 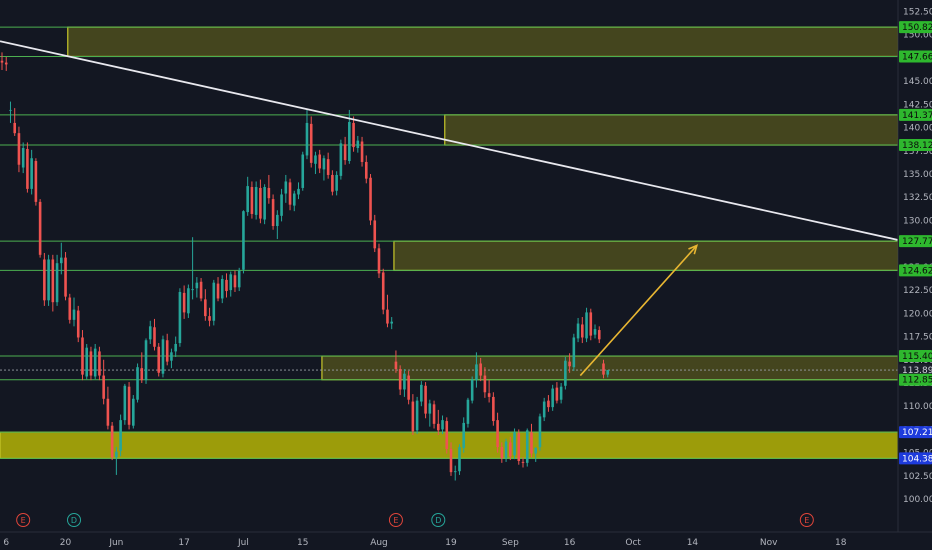 What do you see at coordinates (917, 129) in the screenshot?
I see `y-tick-label: 140.00` at bounding box center [917, 129].